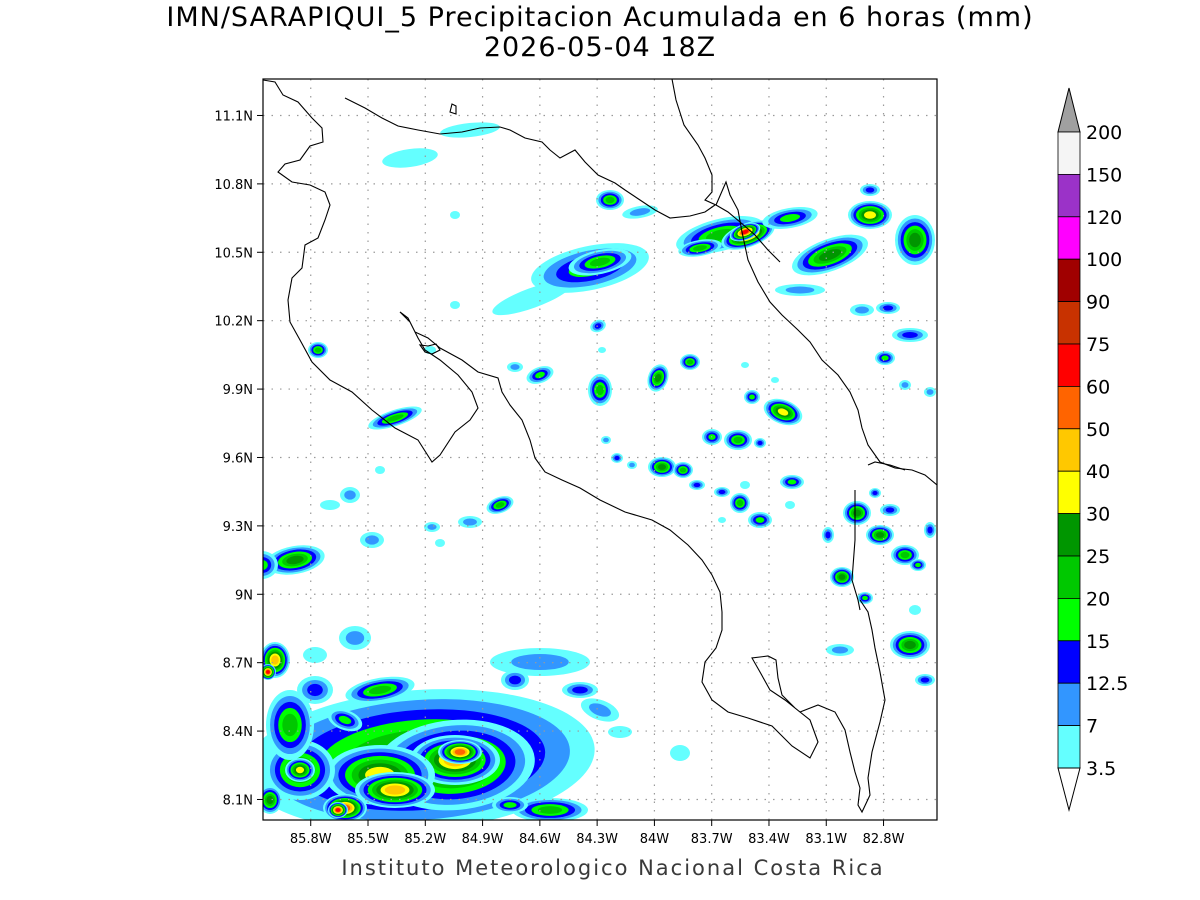  I want to click on lat-tick-label: 8.4N, so click(238, 732).